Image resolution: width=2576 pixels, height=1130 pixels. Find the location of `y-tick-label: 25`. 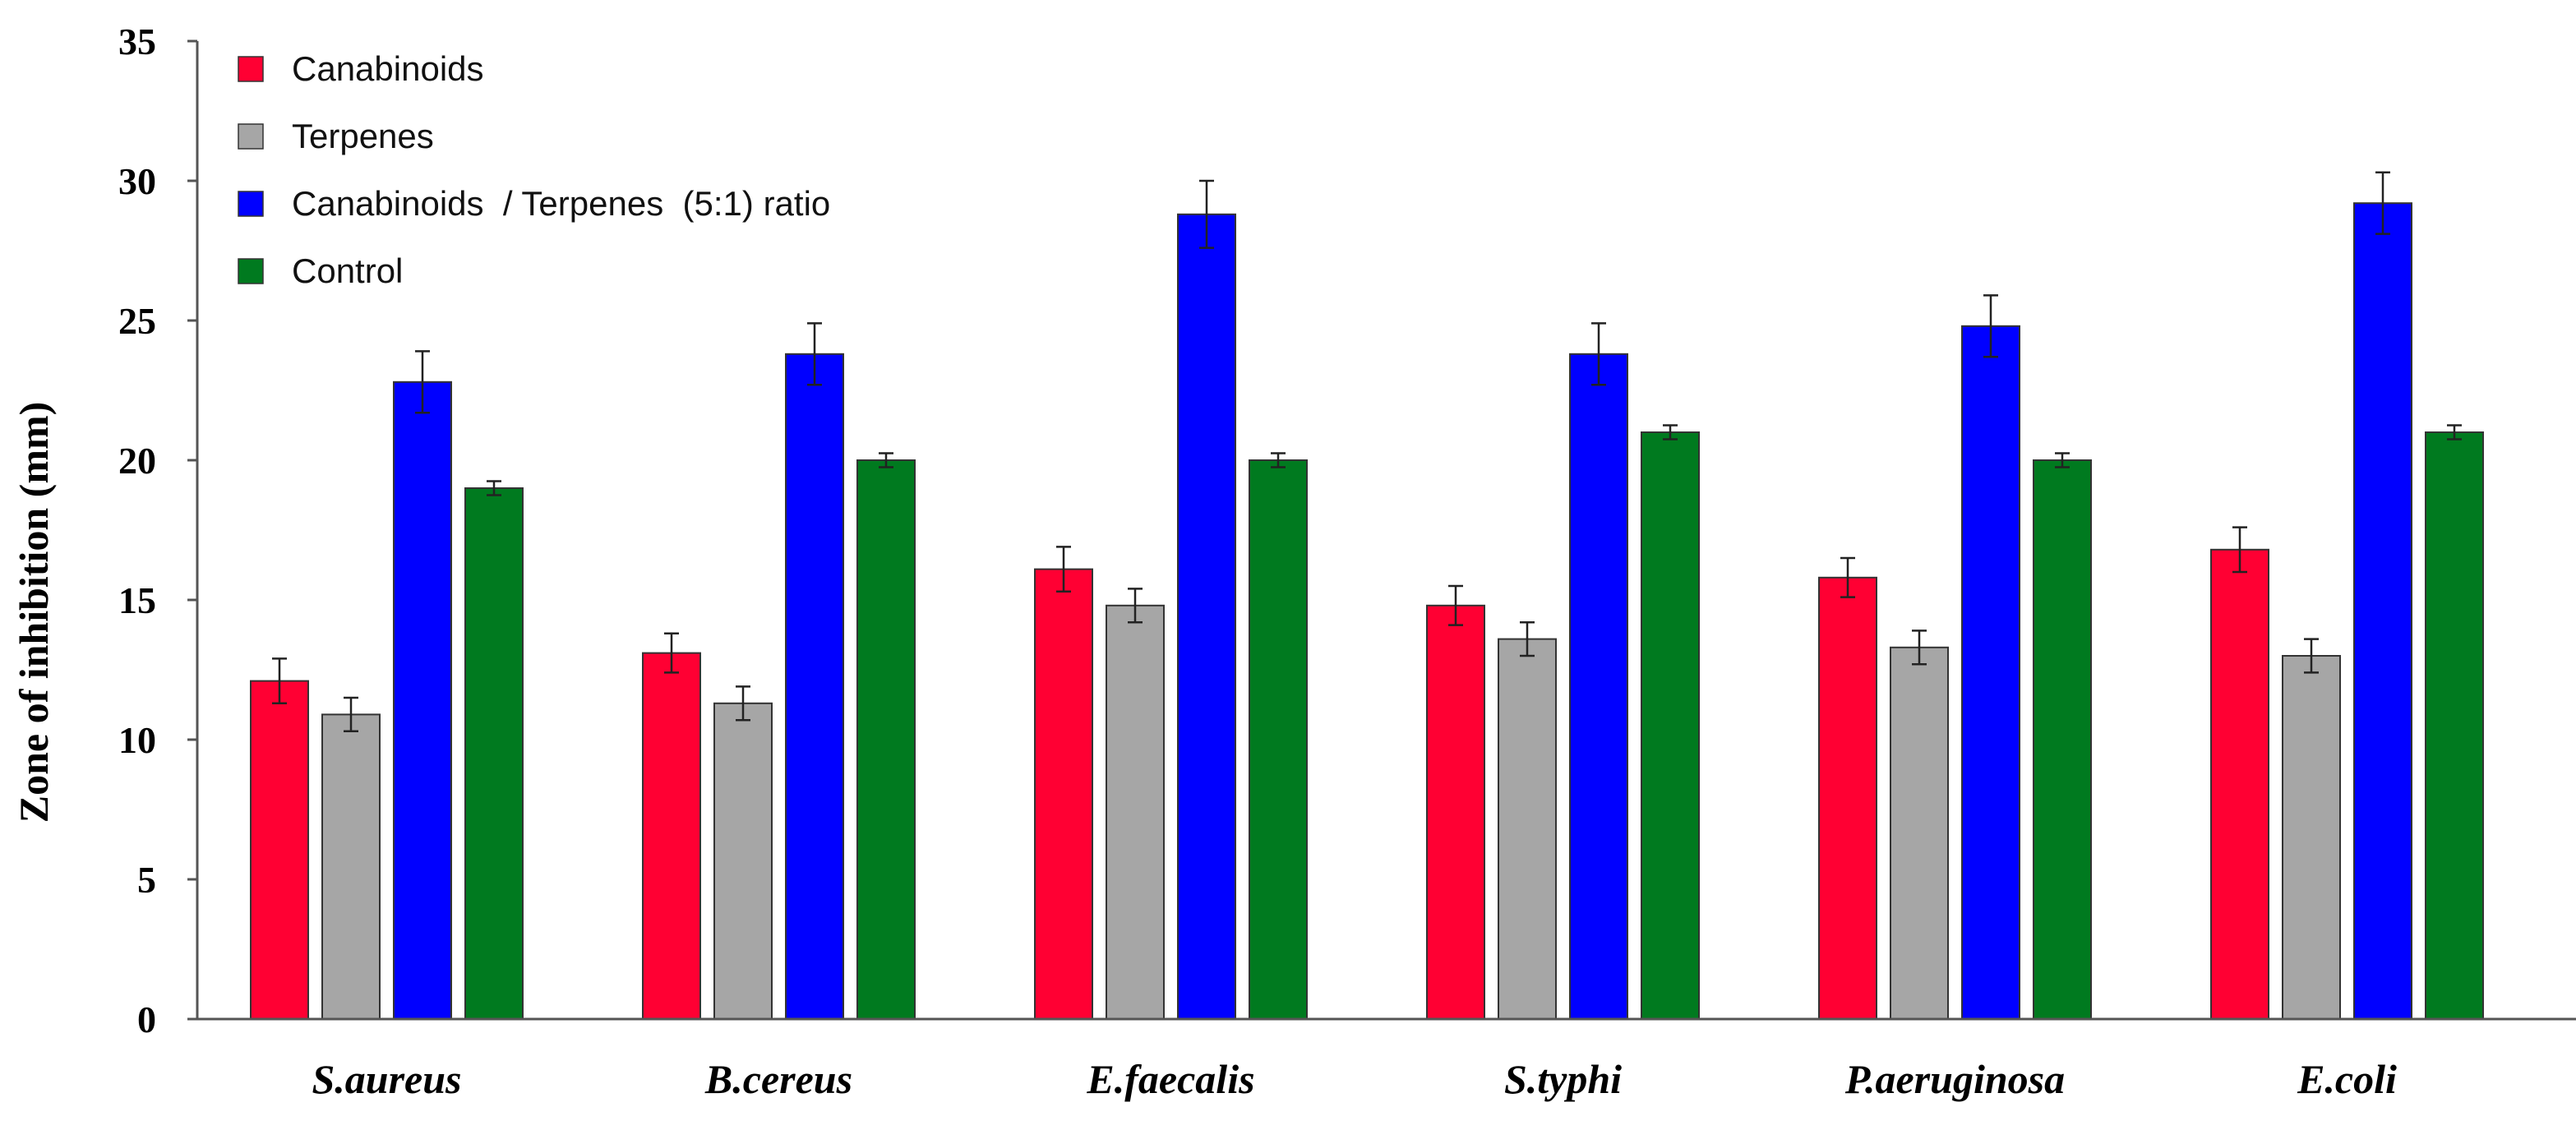

y-tick-label: 25 is located at coordinates (137, 321).